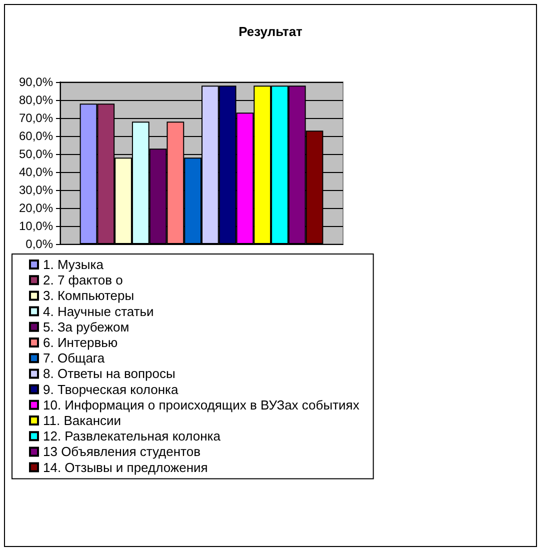  Describe the element at coordinates (36, 226) in the screenshot. I see `y-tick-label: 10,0%` at that location.